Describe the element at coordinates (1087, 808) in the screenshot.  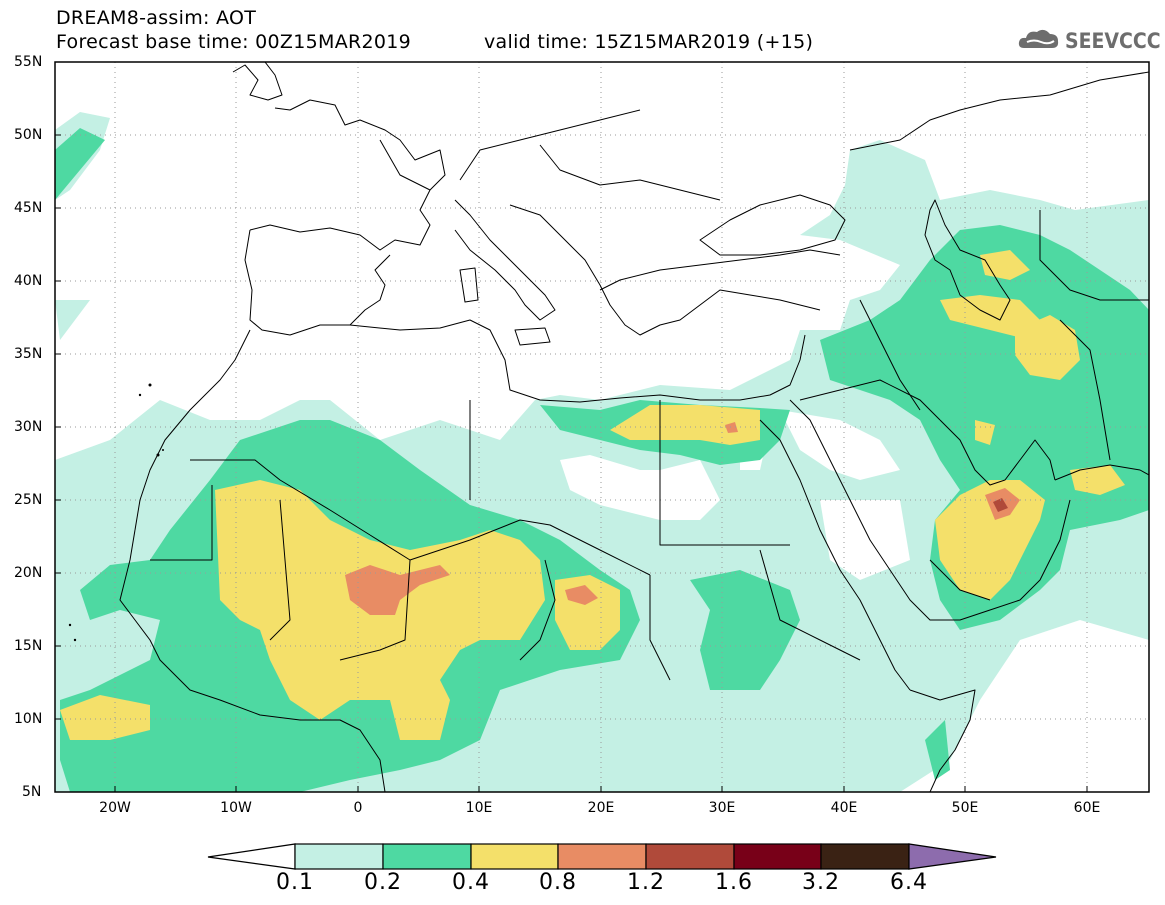
I see `lon-label: 60E` at that location.